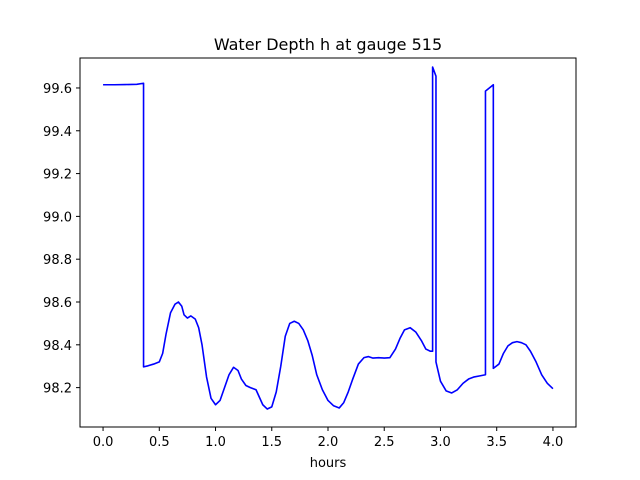 This screenshot has height=480, width=640. Describe the element at coordinates (57, 346) in the screenshot. I see `y-tick-label: 98.4` at that location.